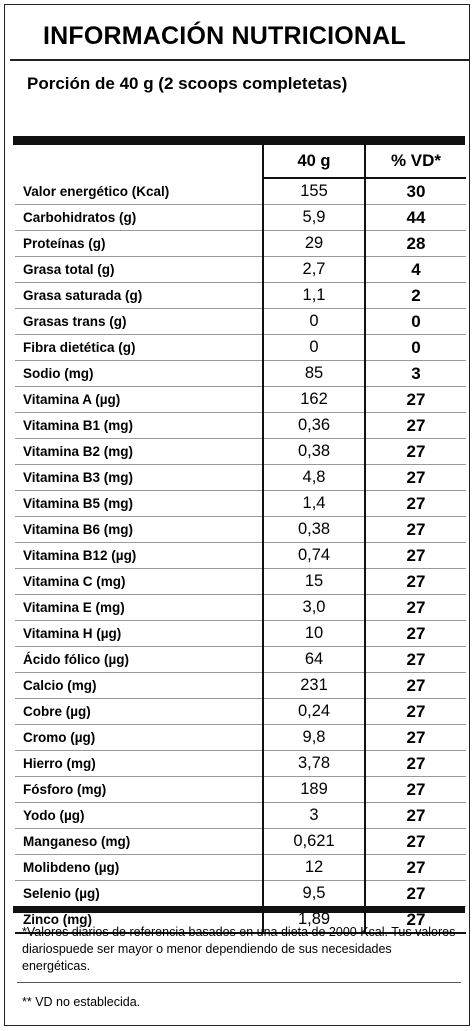 The height and width of the screenshot is (1031, 476). I want to click on nutrient-name: Manganeso (mg), so click(139, 841).